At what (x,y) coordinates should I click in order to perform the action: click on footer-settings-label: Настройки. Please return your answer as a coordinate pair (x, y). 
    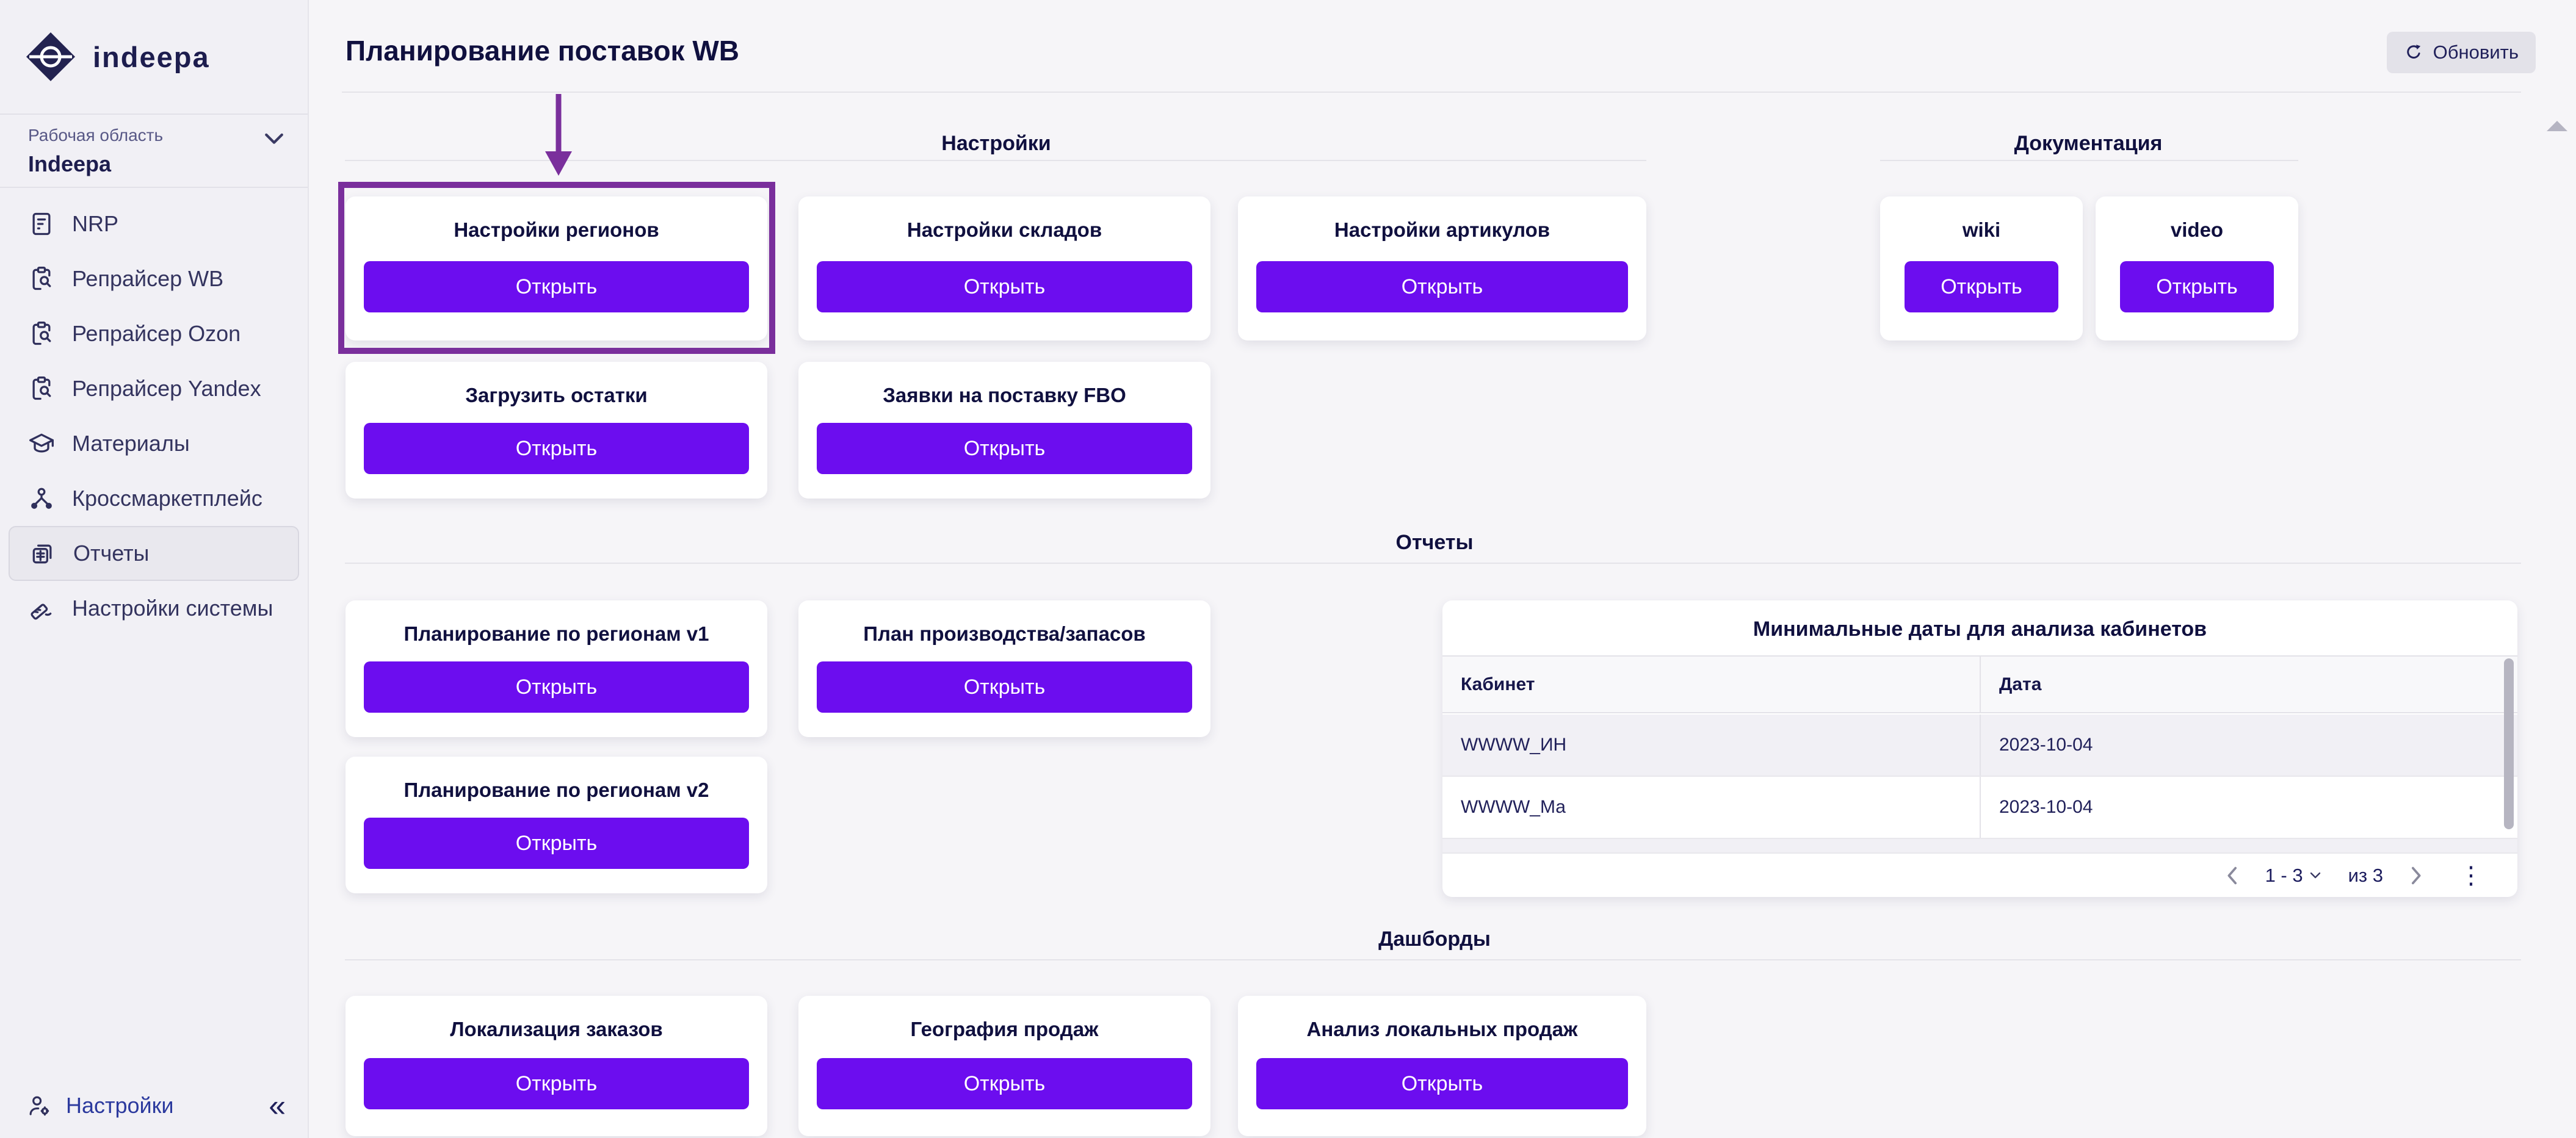
    Looking at the image, I should click on (120, 1105).